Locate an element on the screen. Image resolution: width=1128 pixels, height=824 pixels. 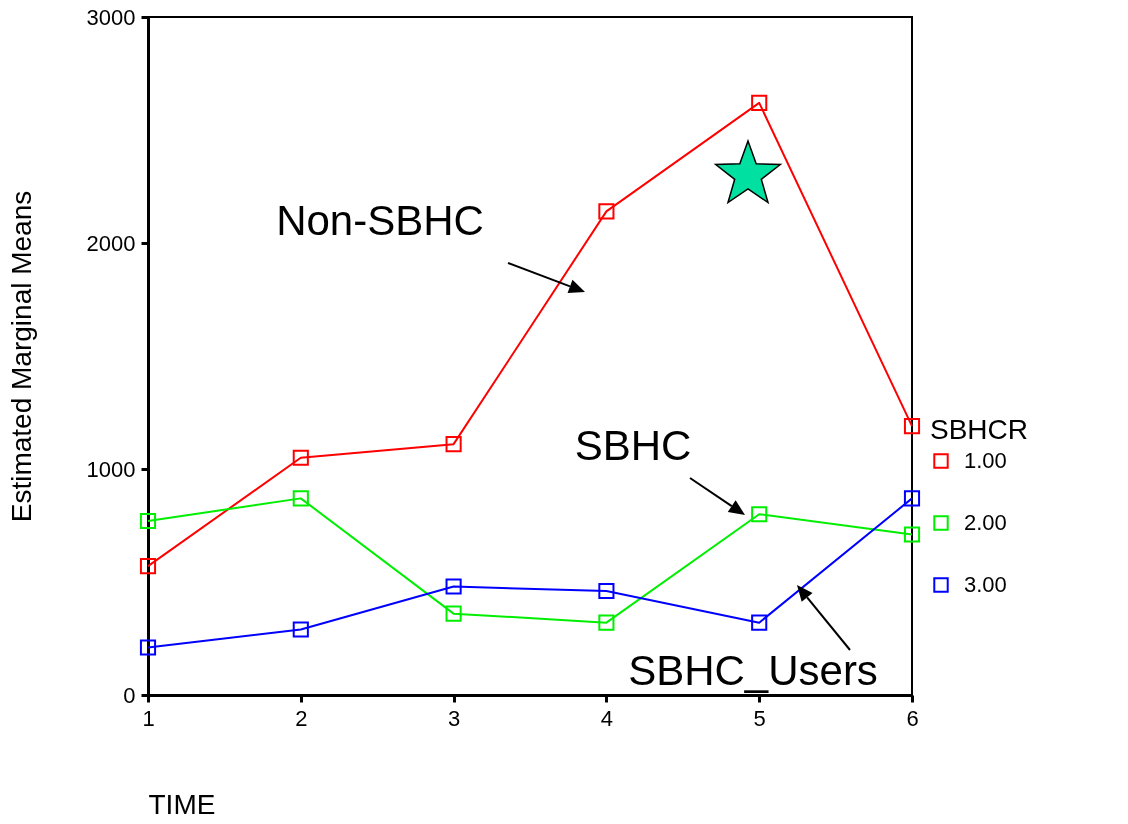
legend-label: 3.00 is located at coordinates (985, 584).